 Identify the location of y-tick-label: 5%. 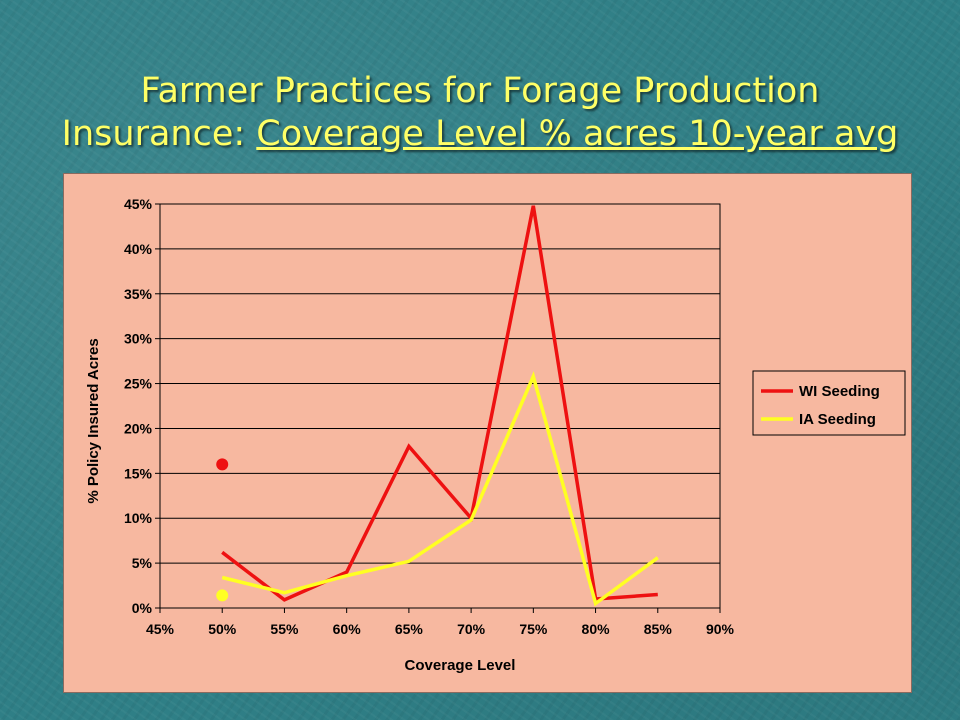
(142, 563).